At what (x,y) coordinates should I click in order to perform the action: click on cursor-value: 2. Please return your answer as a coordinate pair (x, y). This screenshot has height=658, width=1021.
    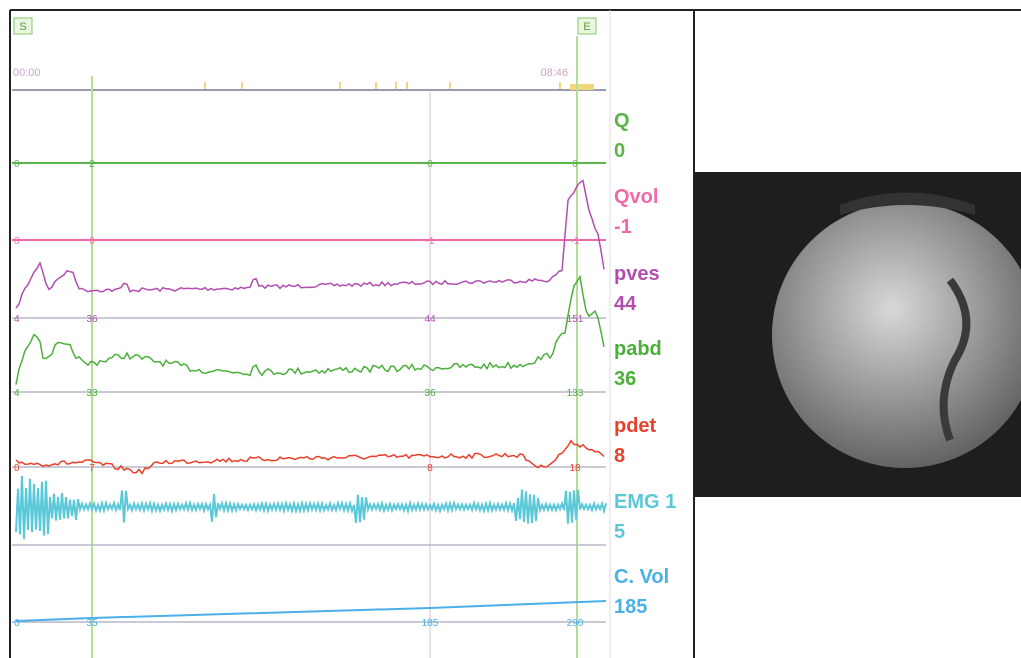
    Looking at the image, I should click on (92, 164).